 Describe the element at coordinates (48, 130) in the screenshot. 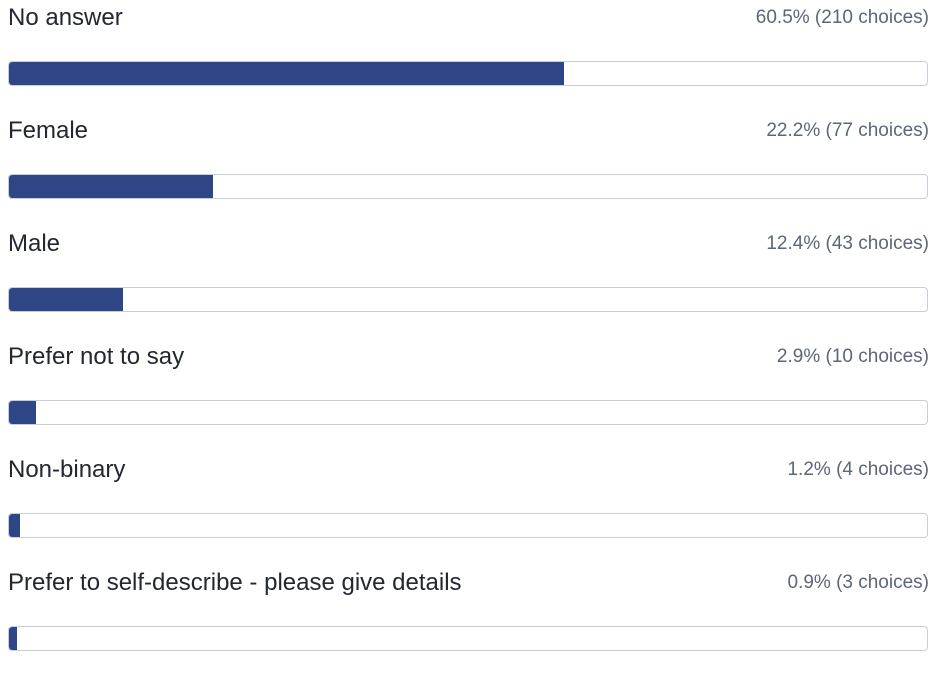

I see `category-label: Female` at that location.